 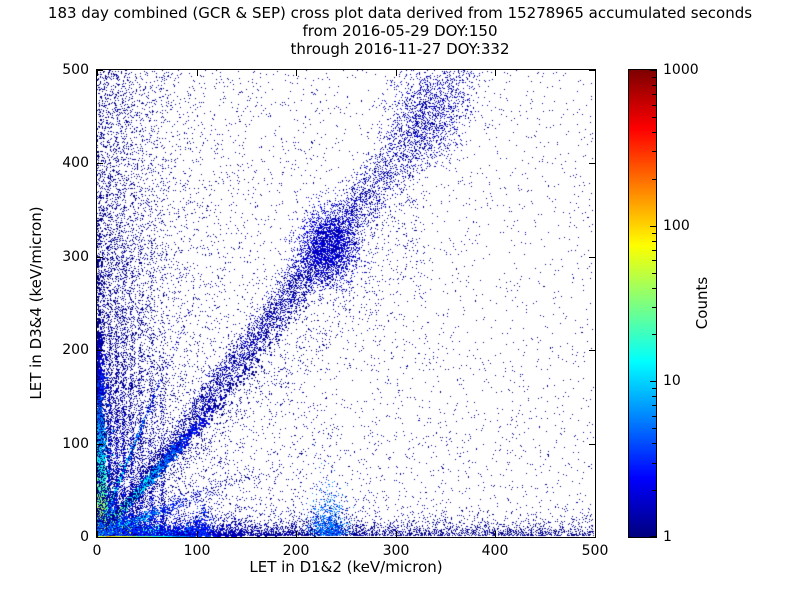 I want to click on y-tick-label: 400, so click(x=75, y=163).